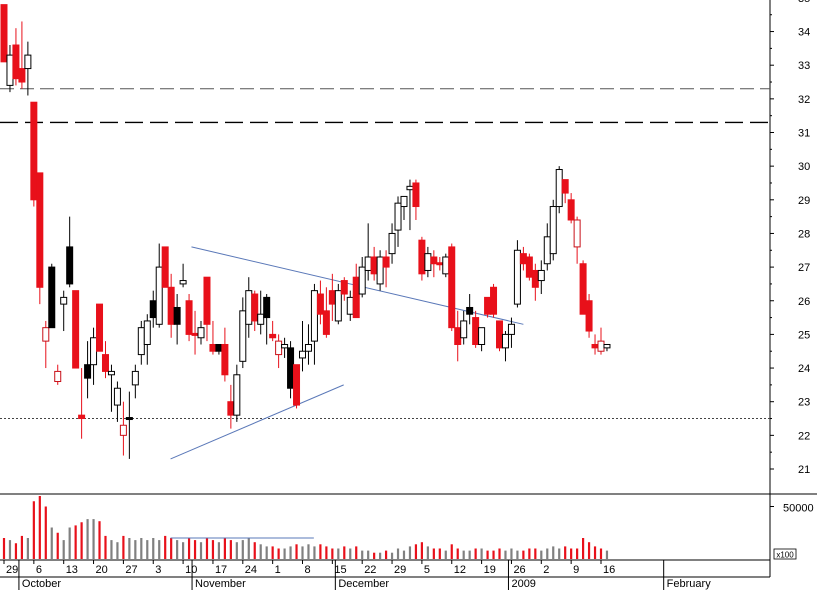  I want to click on month-label: February, so click(689, 584).